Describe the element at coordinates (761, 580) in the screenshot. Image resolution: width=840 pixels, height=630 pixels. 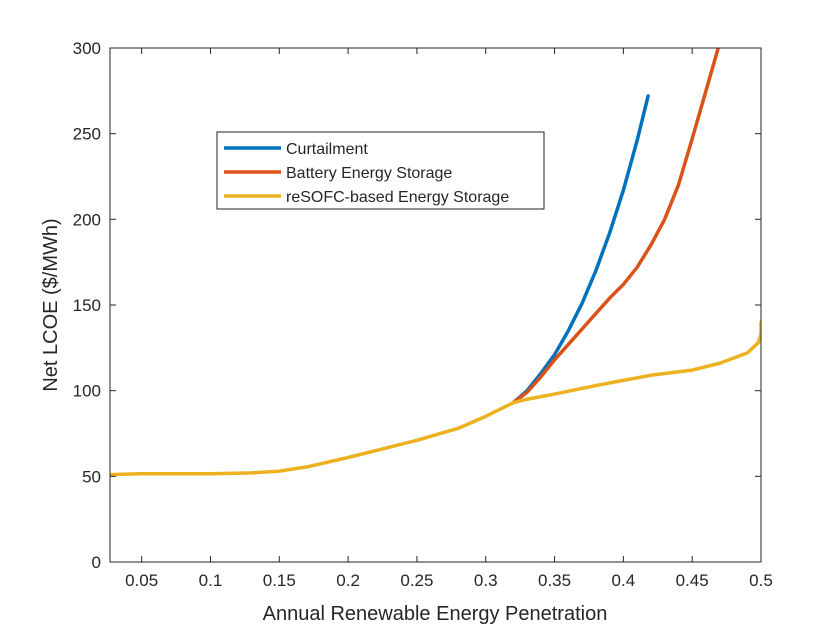
I see `x-tick-label: 0.5` at that location.